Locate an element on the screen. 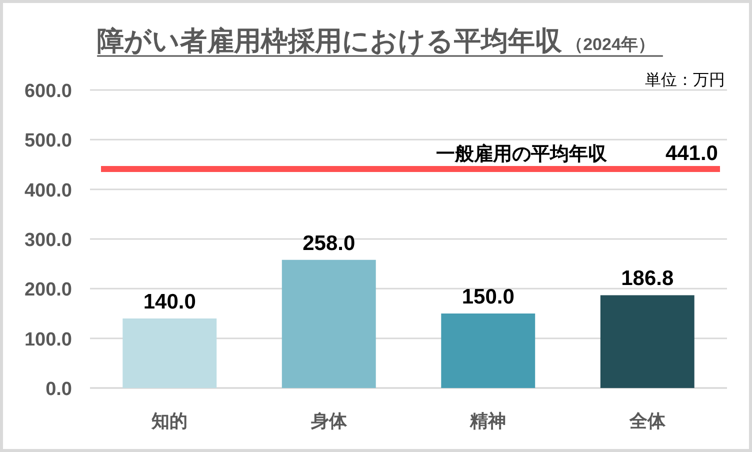  x-tick-label: 身体 is located at coordinates (329, 421).